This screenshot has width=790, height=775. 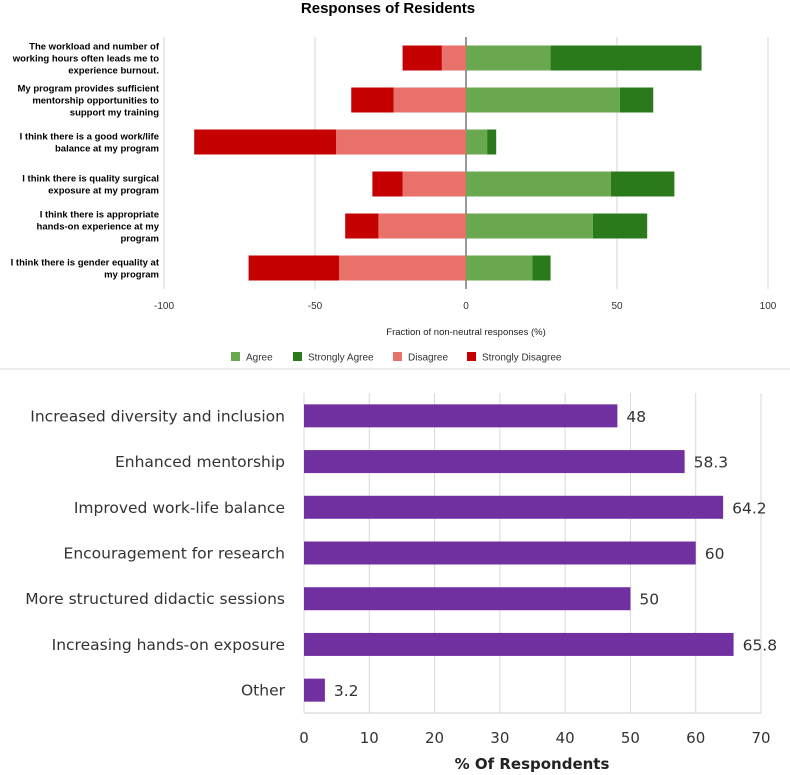 What do you see at coordinates (695, 738) in the screenshot?
I see `chart2-x-tick-label: 60` at bounding box center [695, 738].